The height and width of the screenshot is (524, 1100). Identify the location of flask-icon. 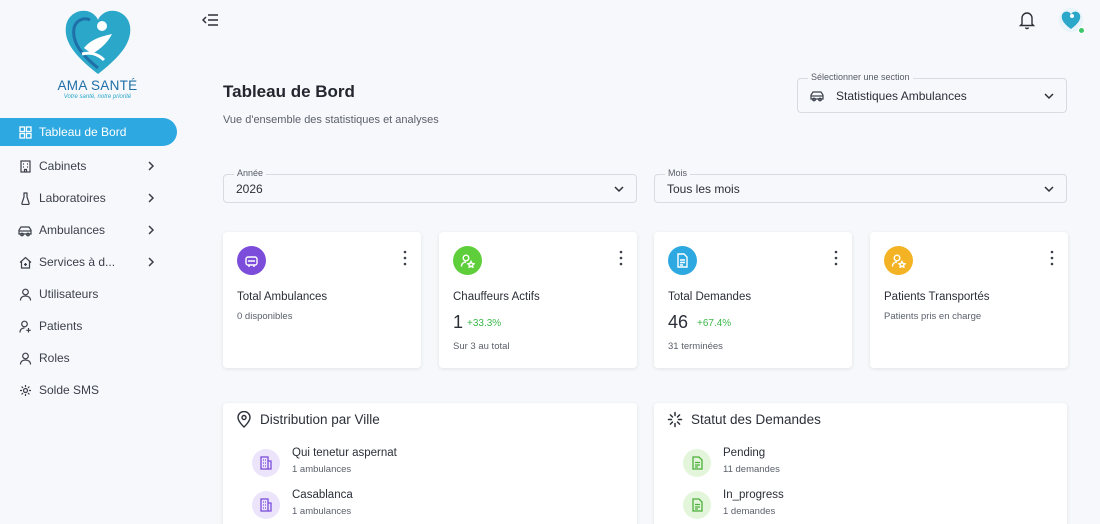
(25, 198).